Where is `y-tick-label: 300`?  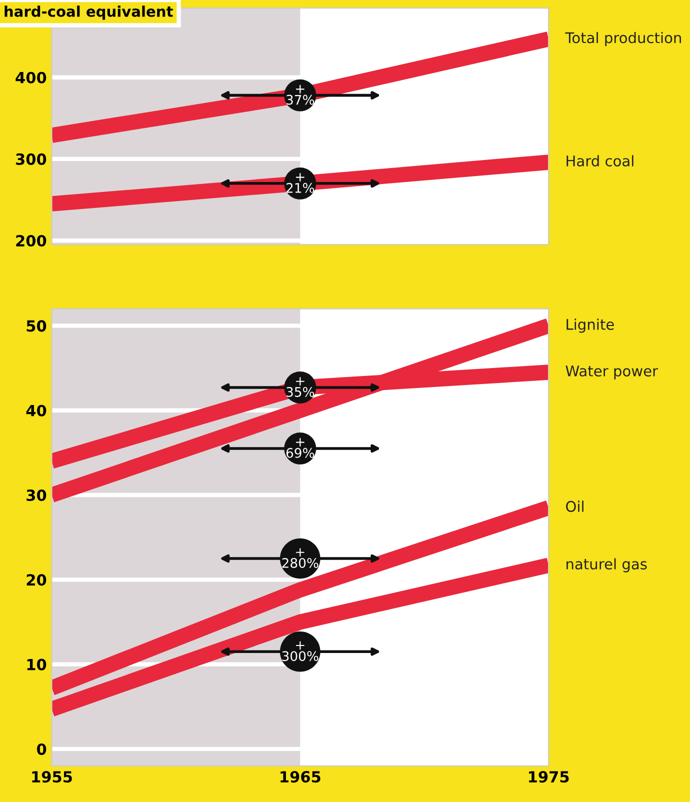 y-tick-label: 300 is located at coordinates (31, 159).